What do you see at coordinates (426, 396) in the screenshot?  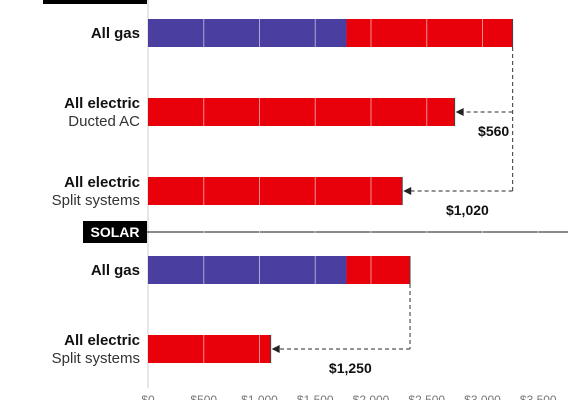 I see `x-tick-label: $2,500` at bounding box center [426, 396].